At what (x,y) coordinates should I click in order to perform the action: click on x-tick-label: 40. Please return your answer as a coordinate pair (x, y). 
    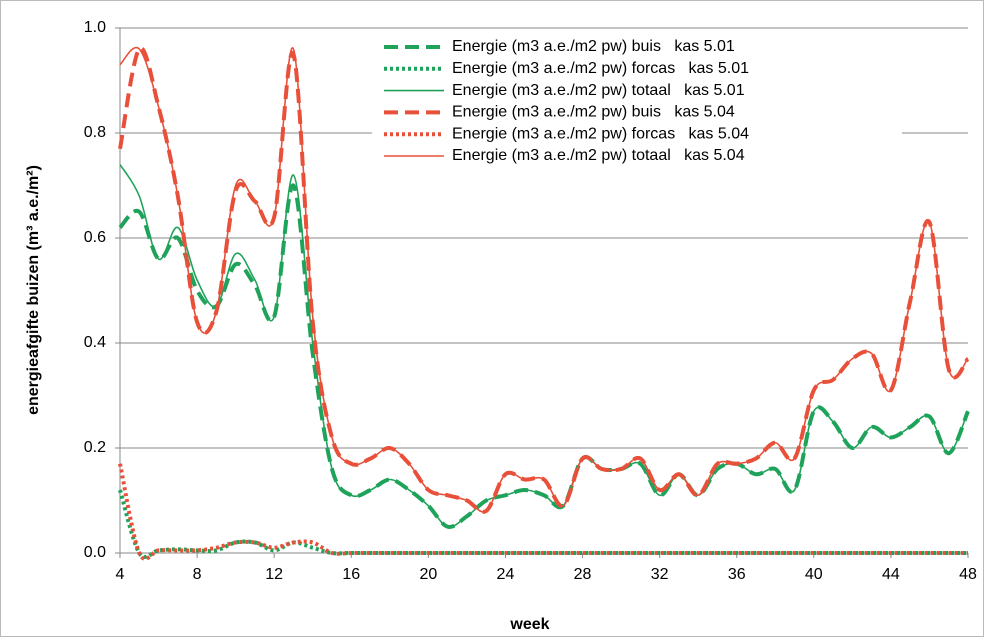
    Looking at the image, I should click on (814, 574).